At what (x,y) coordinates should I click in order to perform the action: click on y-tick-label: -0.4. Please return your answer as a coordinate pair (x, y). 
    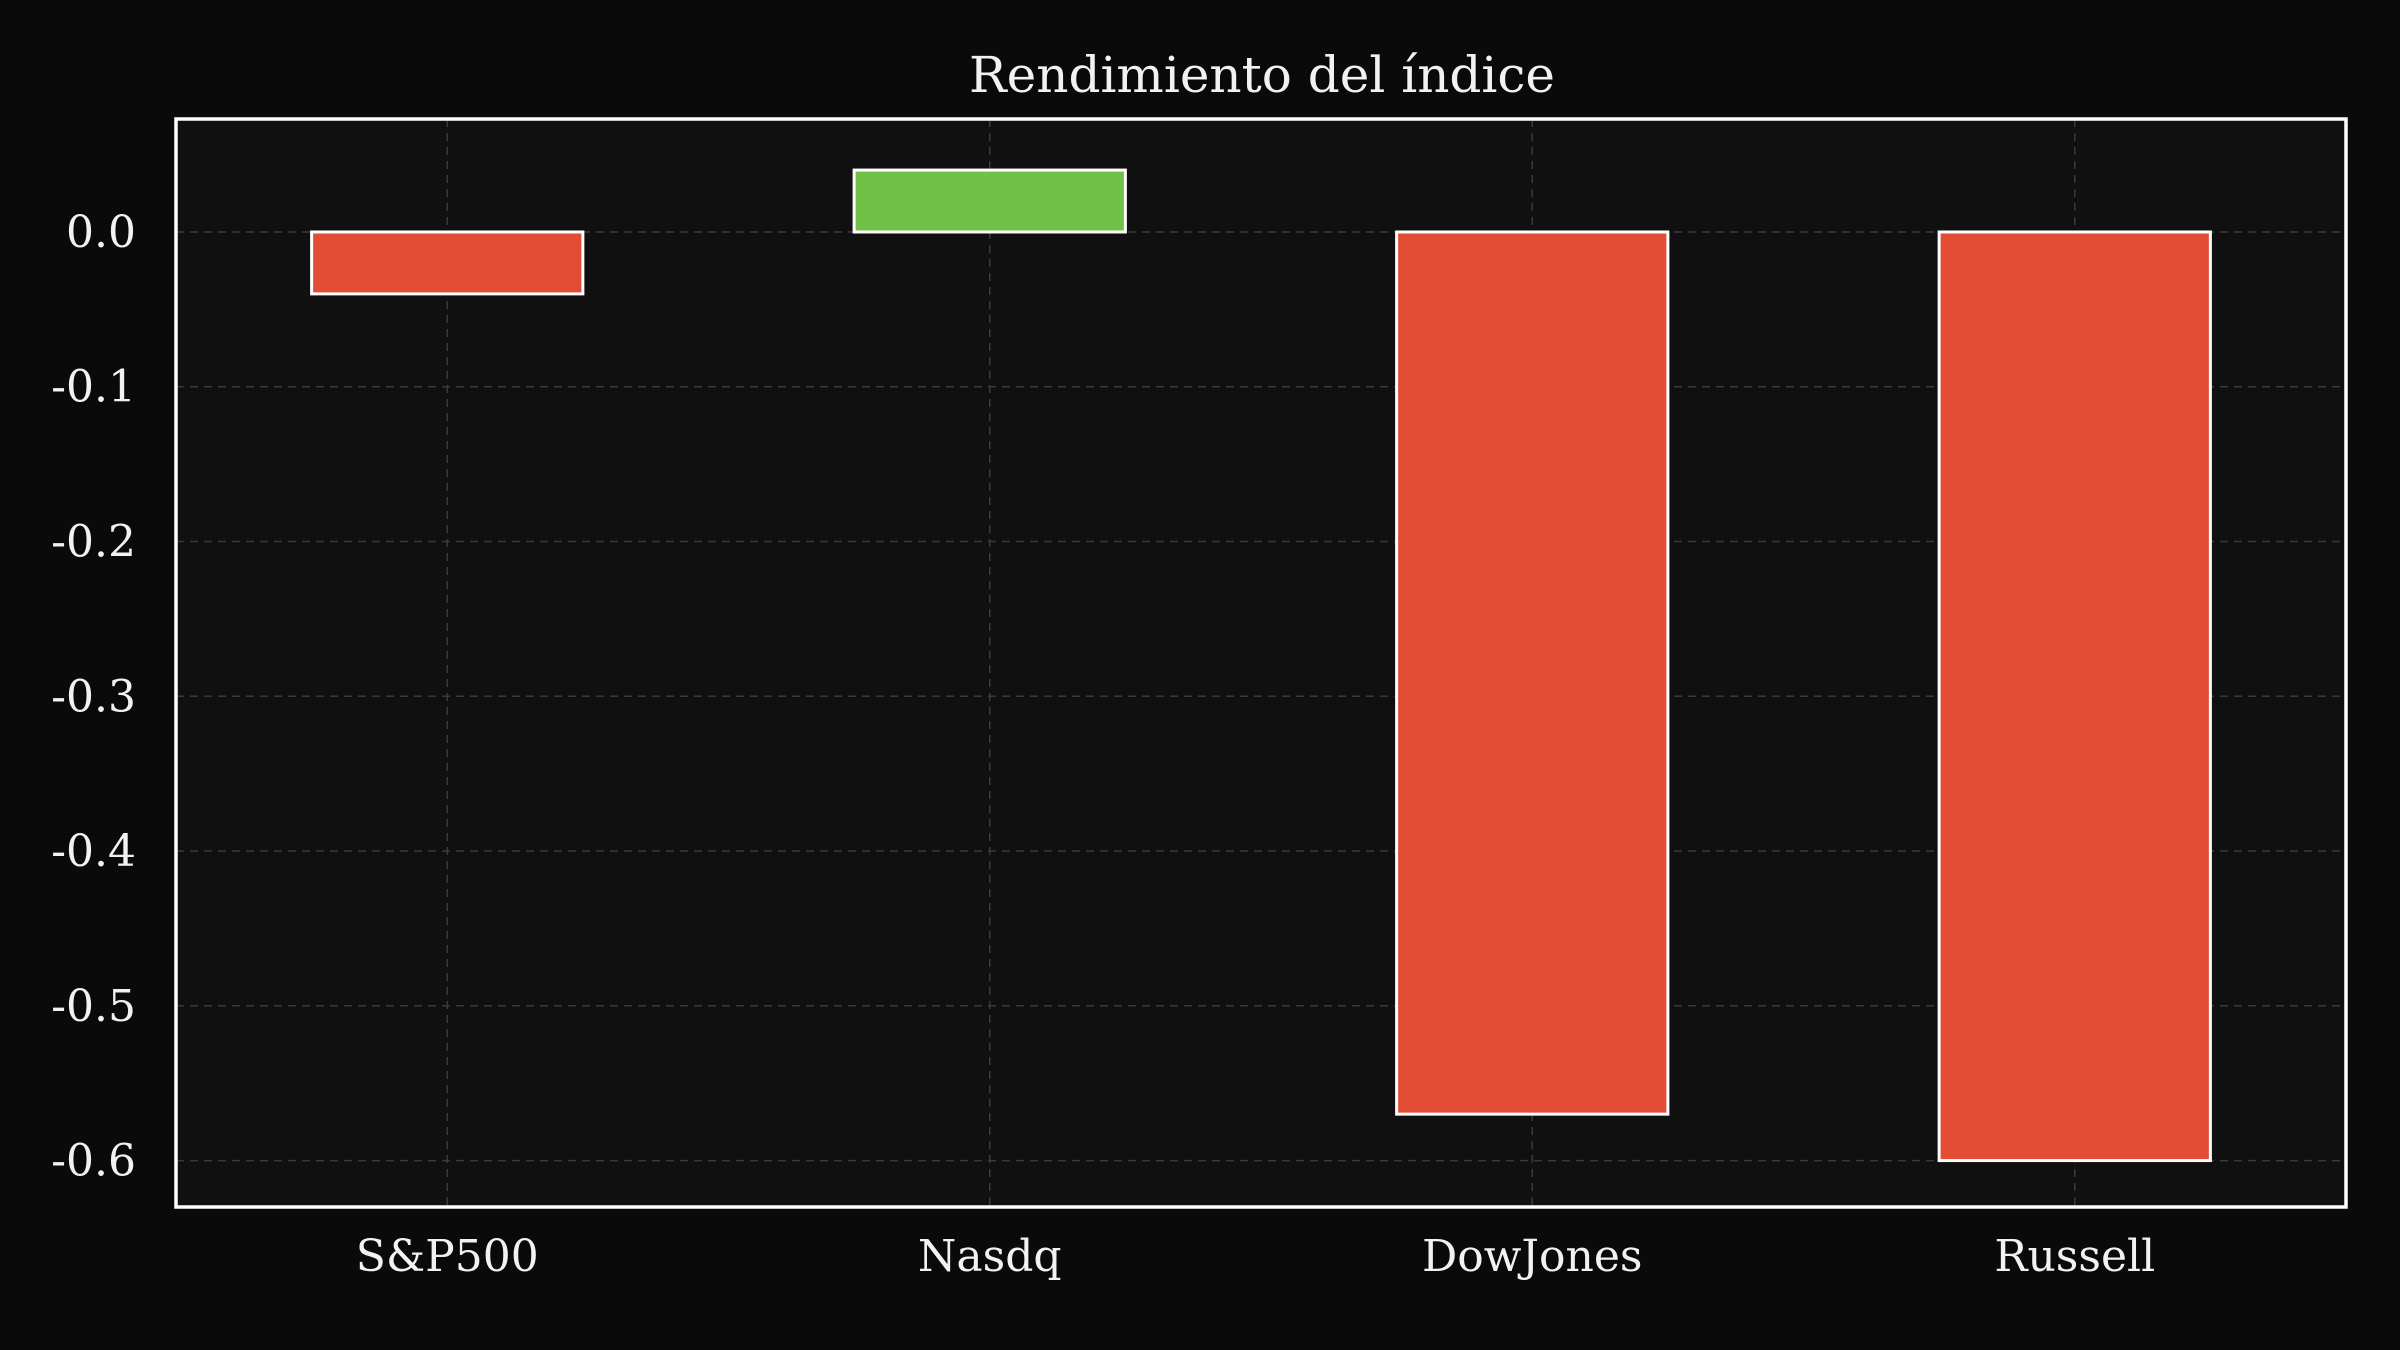
    Looking at the image, I should click on (93, 851).